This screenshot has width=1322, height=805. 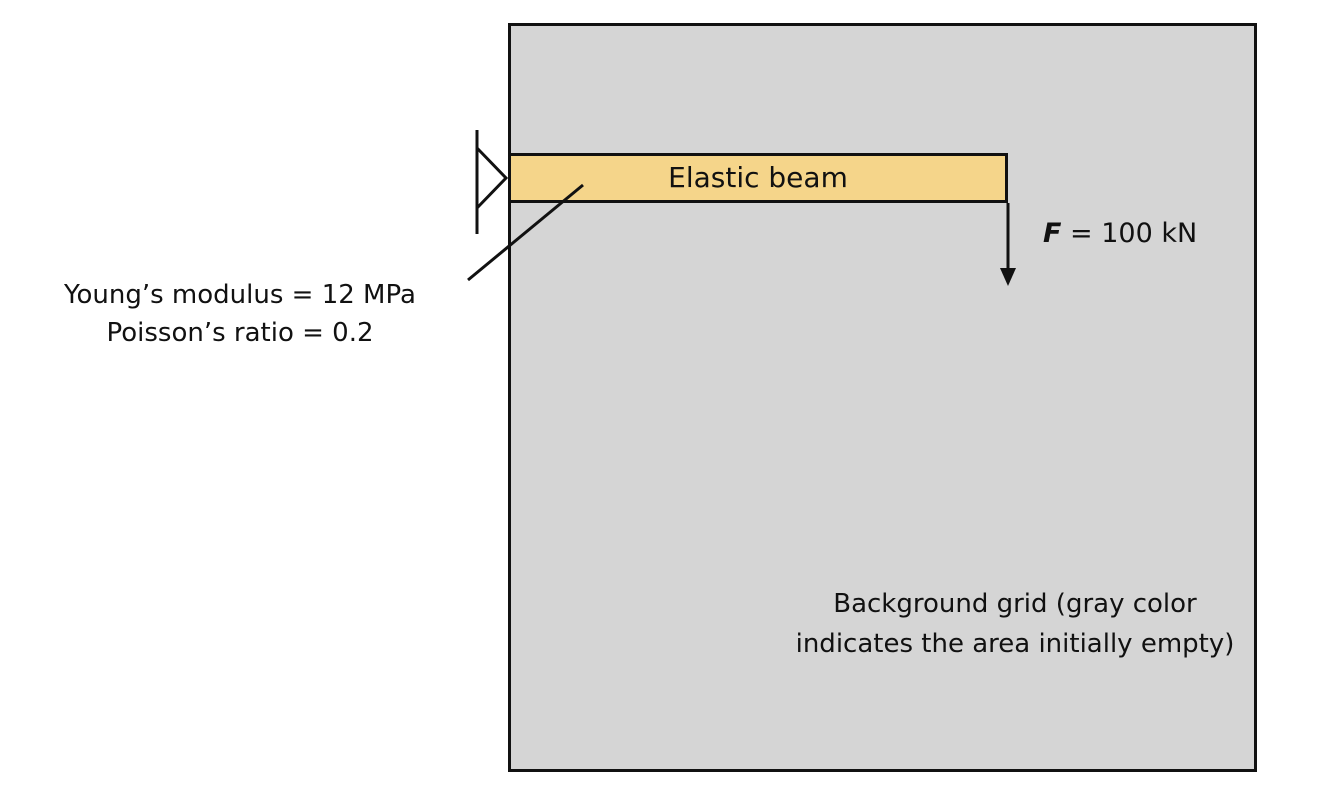 What do you see at coordinates (240, 295) in the screenshot?
I see `youngs-modulus-text: Young’s modulus = 12 MPa` at bounding box center [240, 295].